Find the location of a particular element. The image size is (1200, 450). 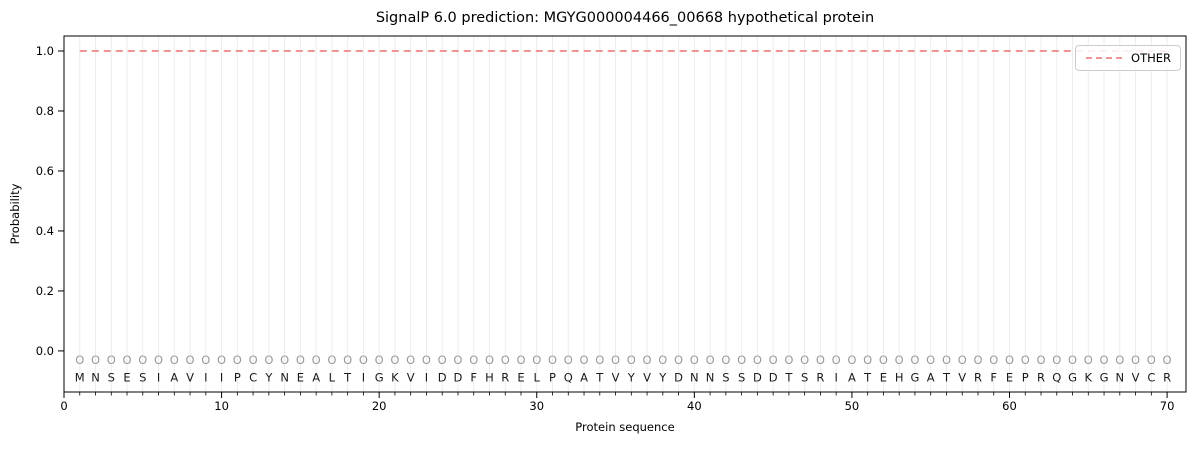

sequence-letter: K is located at coordinates (1089, 377).